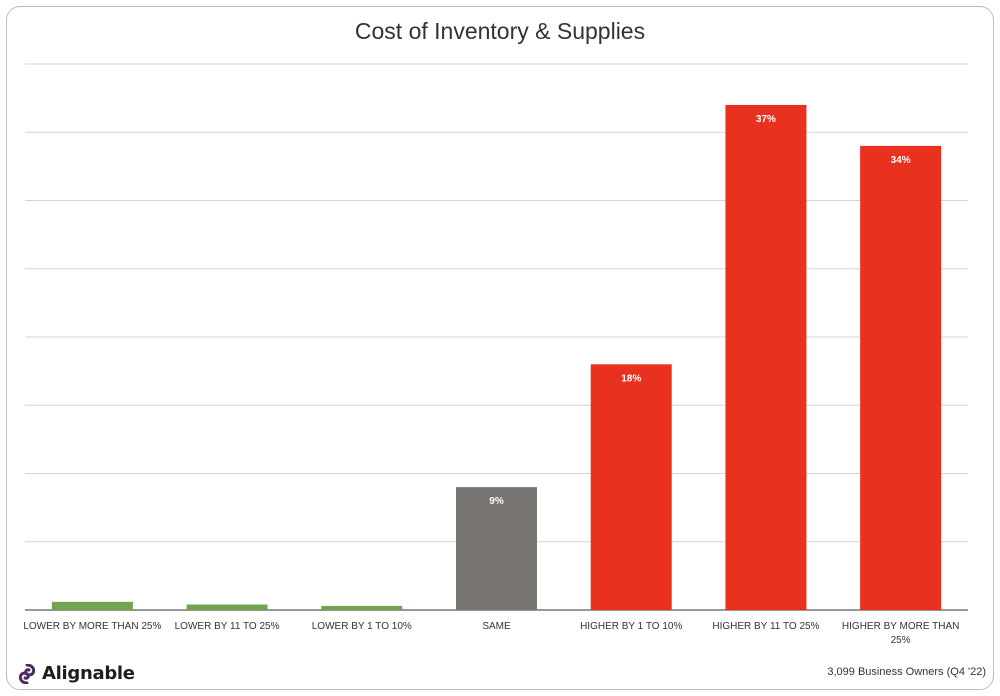 The width and height of the screenshot is (1000, 696). Describe the element at coordinates (631, 626) in the screenshot. I see `x-tick-label: HIGHER BY 1 TO 10%` at that location.